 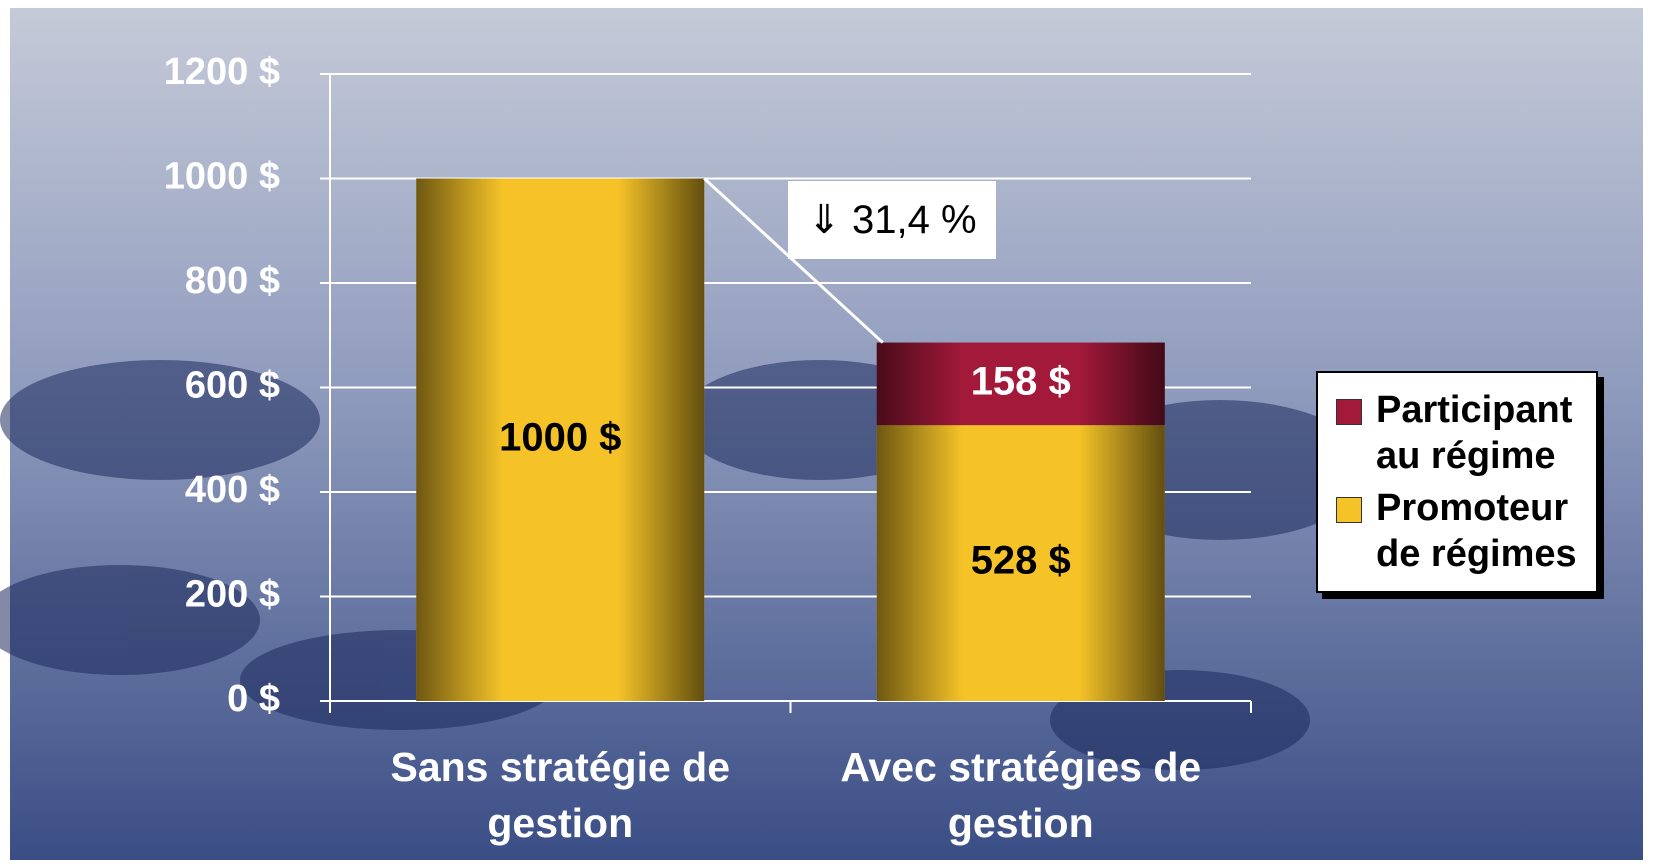 What do you see at coordinates (1476, 531) in the screenshot?
I see `legend-label: Promoteur de régimes` at bounding box center [1476, 531].